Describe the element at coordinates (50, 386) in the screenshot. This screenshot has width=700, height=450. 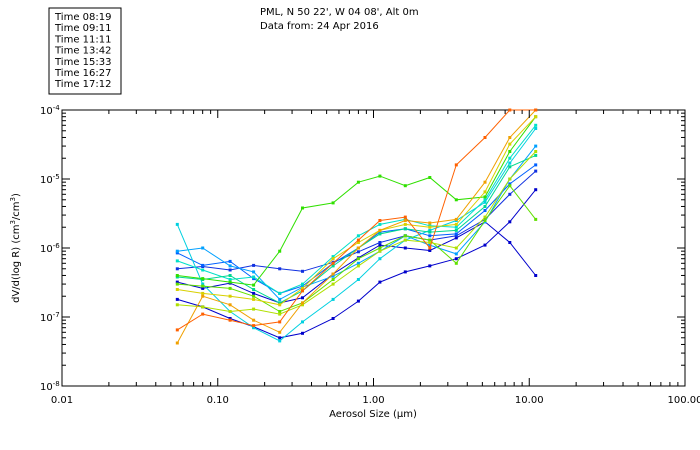
I see `y-tick-label: 10⁻⁸` at that location.